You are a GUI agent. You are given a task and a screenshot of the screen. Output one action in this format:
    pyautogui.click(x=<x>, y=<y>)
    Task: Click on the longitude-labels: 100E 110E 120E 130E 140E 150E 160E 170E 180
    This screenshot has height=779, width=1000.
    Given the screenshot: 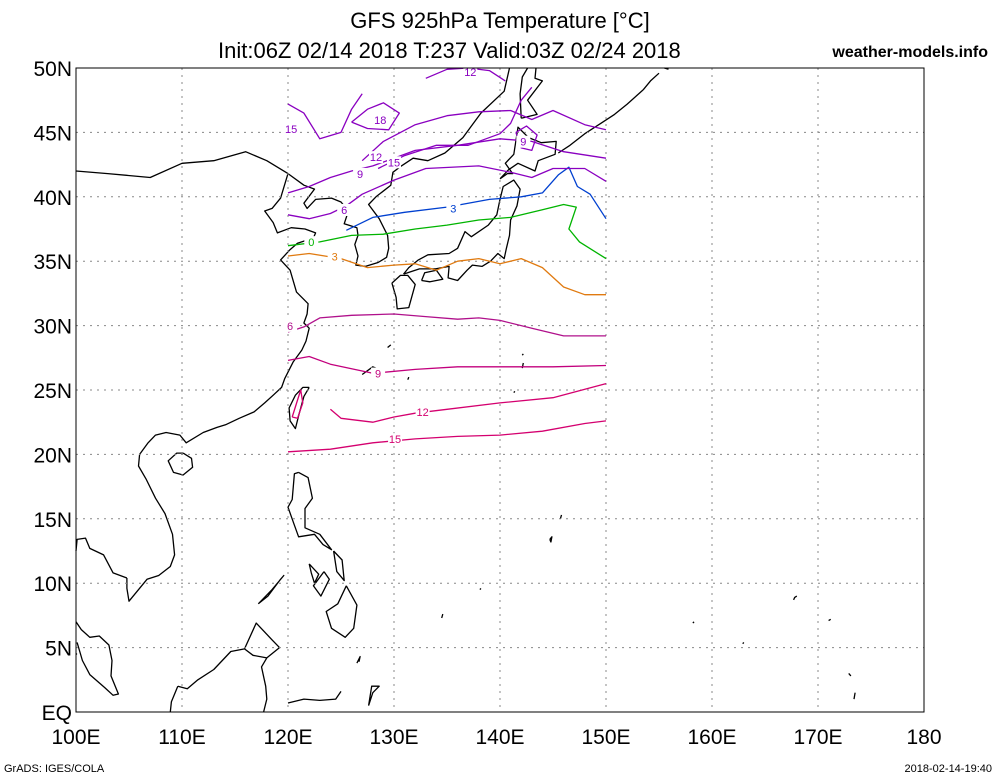 What is the action you would take?
    pyautogui.click(x=496, y=737)
    